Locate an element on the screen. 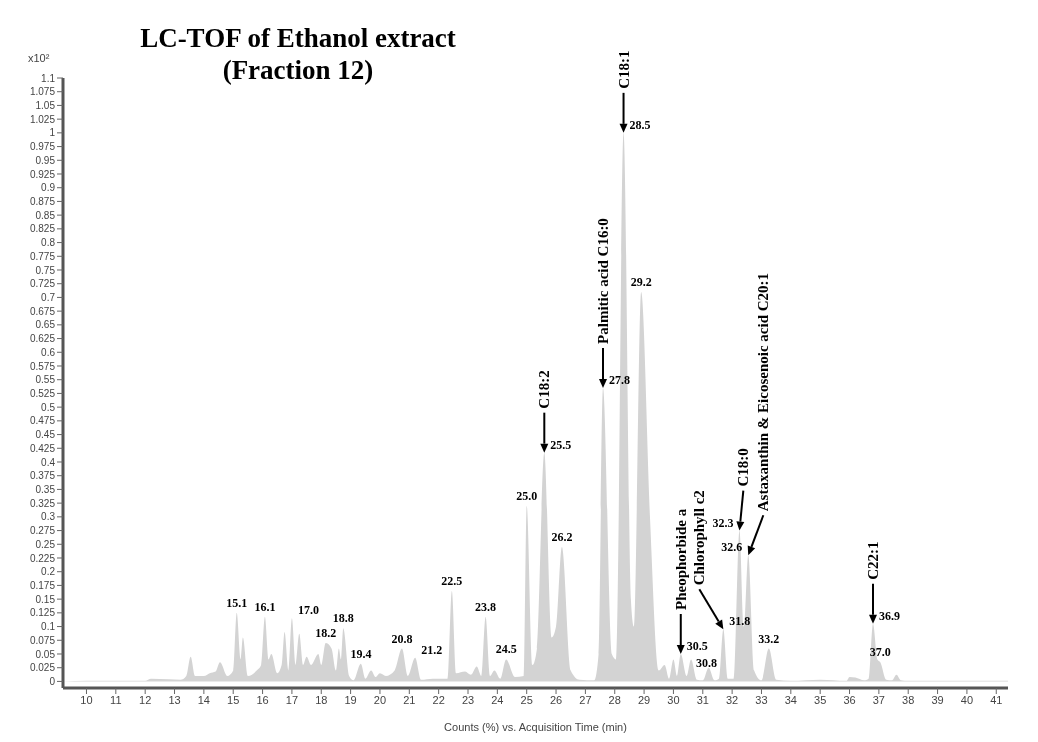 The width and height of the screenshot is (1038, 742). y-tick-label: 1.025 is located at coordinates (42, 119).